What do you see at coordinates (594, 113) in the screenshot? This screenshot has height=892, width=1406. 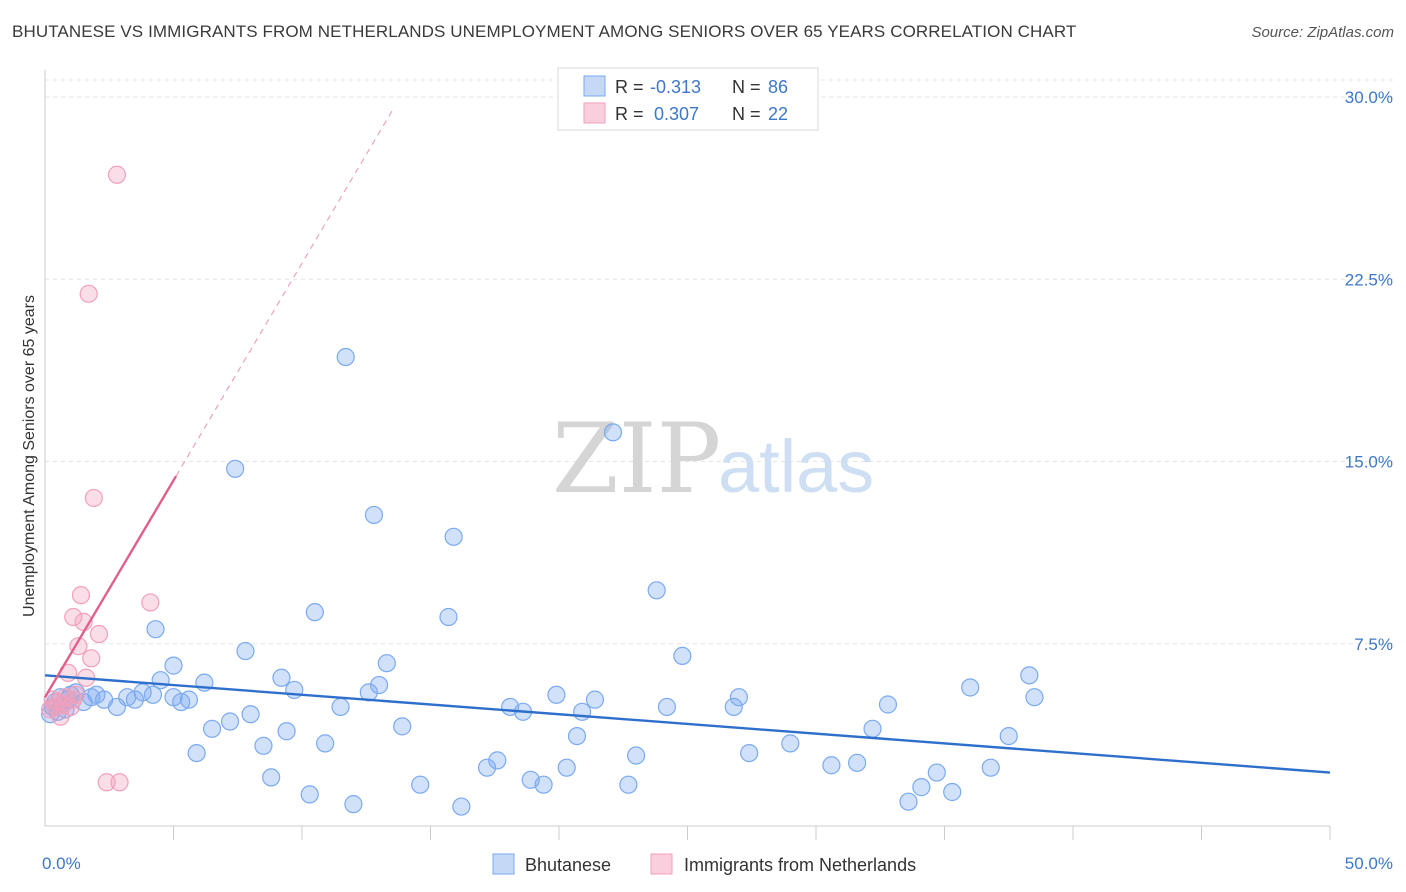 I see `legend-swatch-netherlands` at bounding box center [594, 113].